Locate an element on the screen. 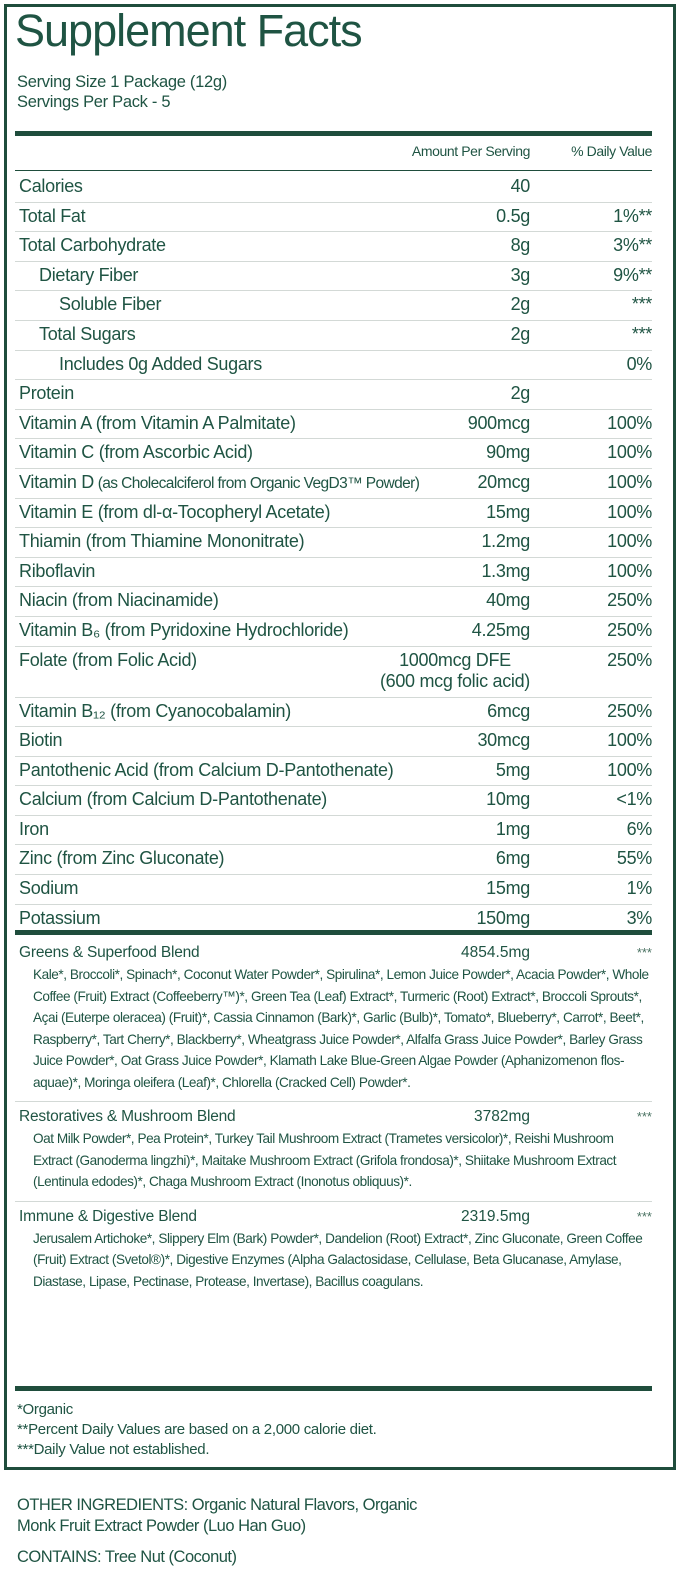 The image size is (679, 1592). nutrient-name: Folate (from Folic Acid) is located at coordinates (108, 659).